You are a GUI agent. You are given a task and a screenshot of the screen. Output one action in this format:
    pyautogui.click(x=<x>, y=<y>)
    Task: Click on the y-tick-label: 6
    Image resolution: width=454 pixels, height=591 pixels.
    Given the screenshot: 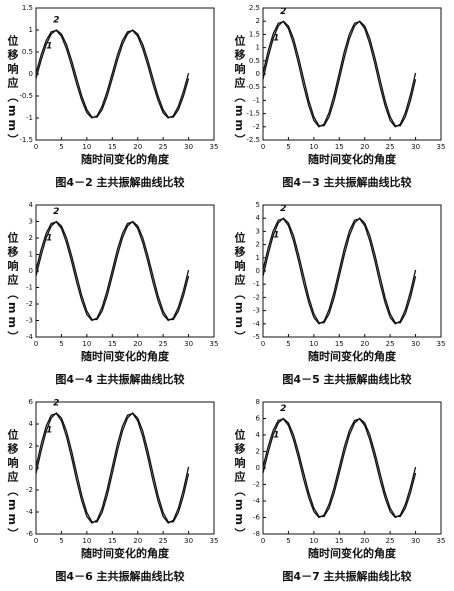 What is the action you would take?
    pyautogui.click(x=258, y=419)
    